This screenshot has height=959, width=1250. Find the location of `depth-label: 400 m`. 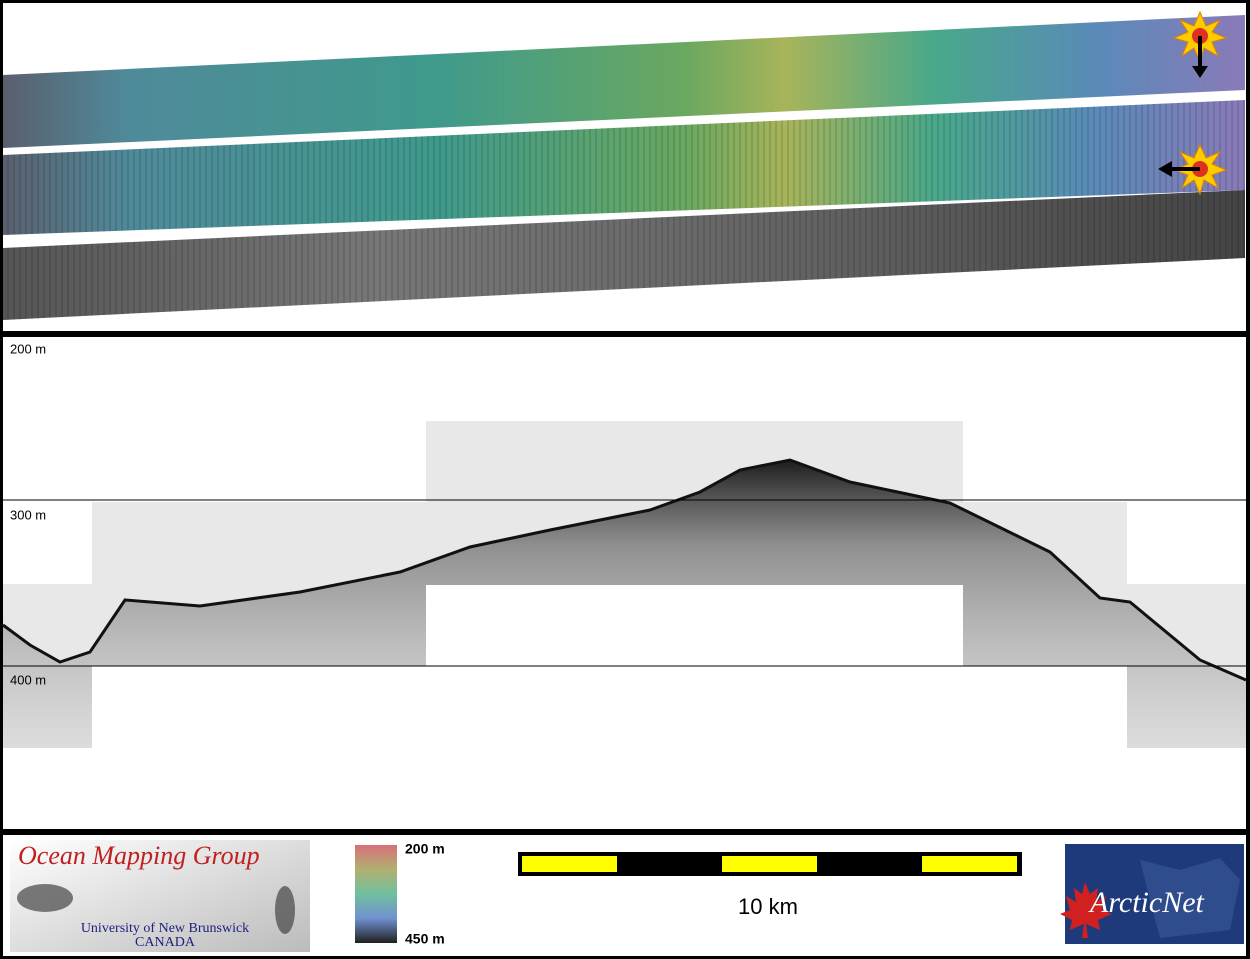

depth-label: 400 m is located at coordinates (28, 679).